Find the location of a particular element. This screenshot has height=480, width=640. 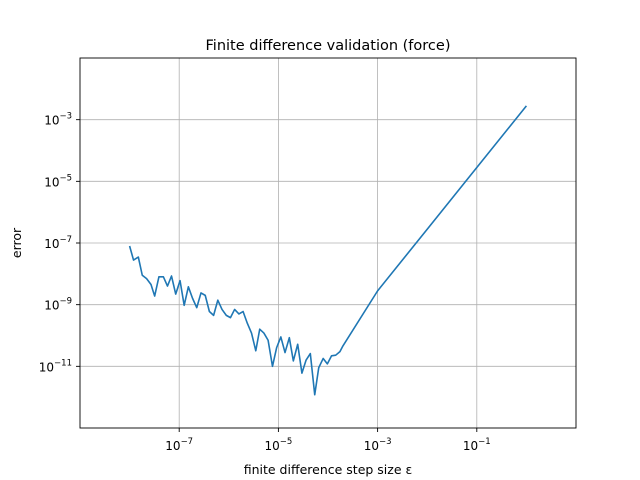

y-tick-layer: 10⁻³ 10⁻⁵ 10⁻⁷ 10⁻⁹ 10⁻¹¹ is located at coordinates (59, 243).